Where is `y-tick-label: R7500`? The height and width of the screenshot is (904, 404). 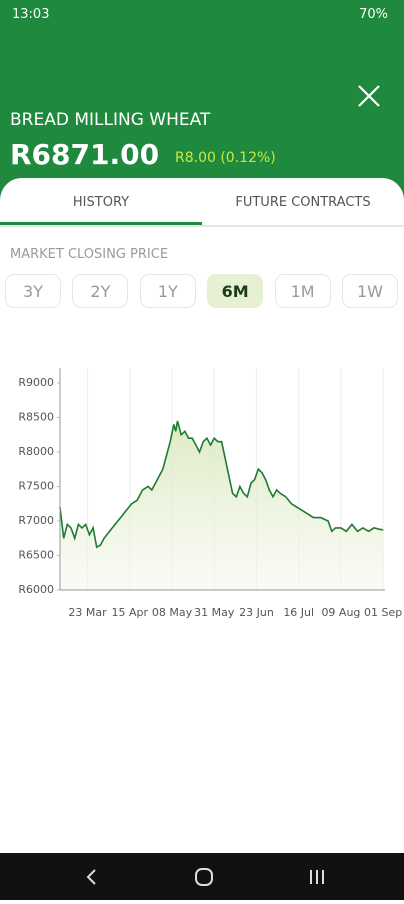
y-tick-label: R7500 is located at coordinates (36, 486).